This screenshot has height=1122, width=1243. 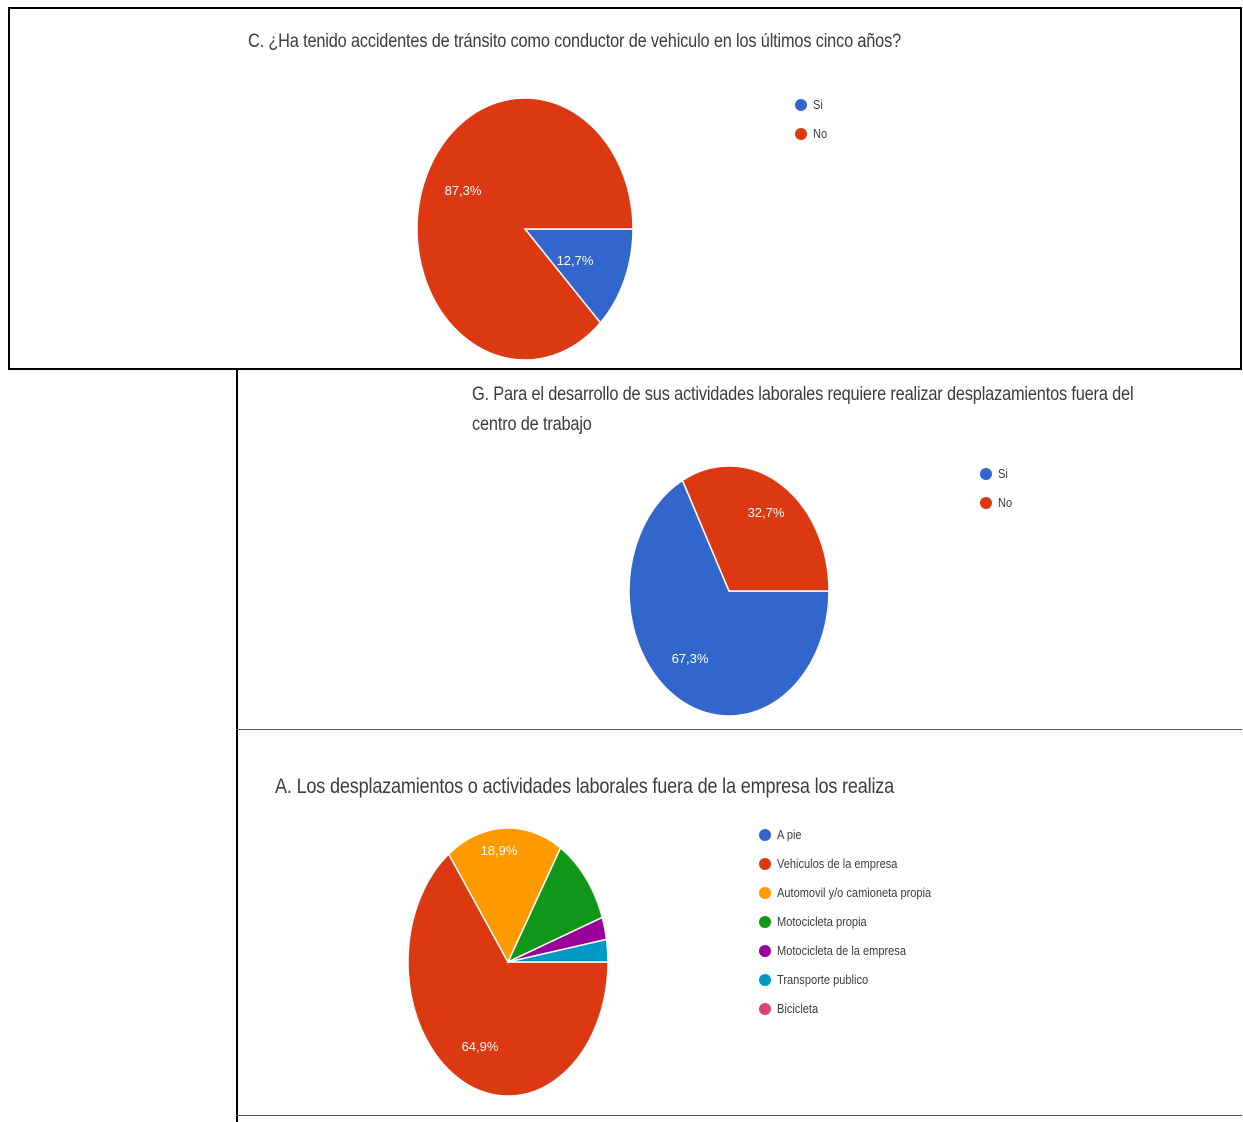 I want to click on legend-item: Automovil y/o camioneta propia, so click(x=858, y=892).